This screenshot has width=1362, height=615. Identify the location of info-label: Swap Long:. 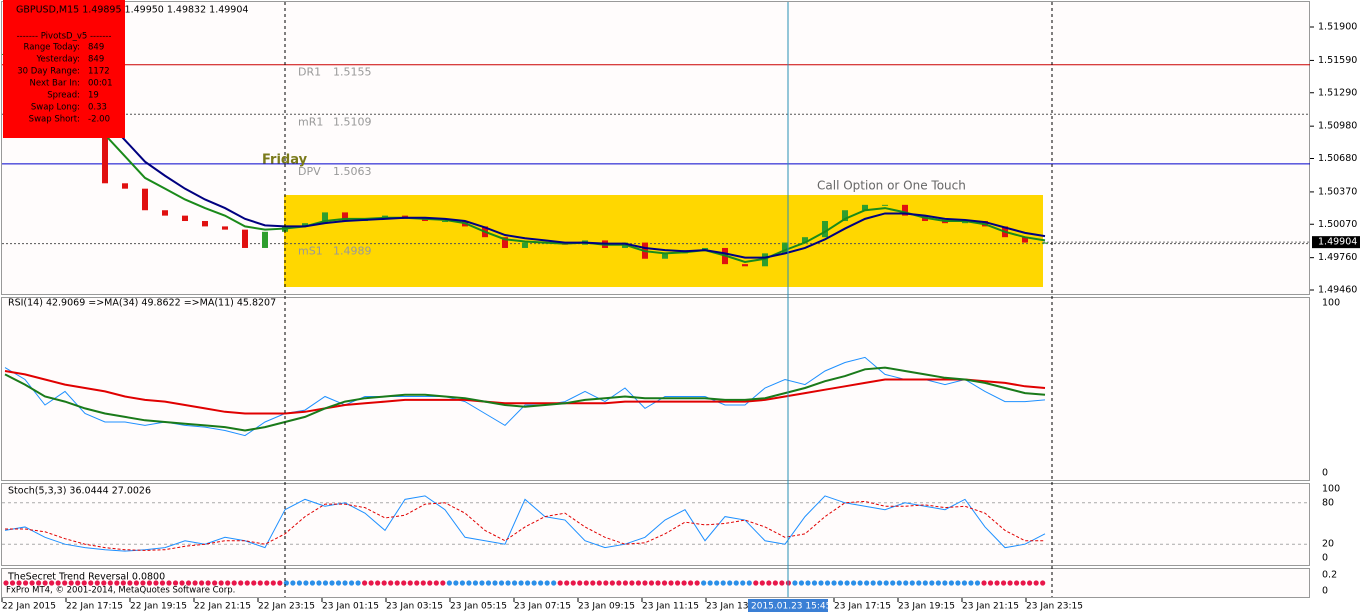
(55, 108).